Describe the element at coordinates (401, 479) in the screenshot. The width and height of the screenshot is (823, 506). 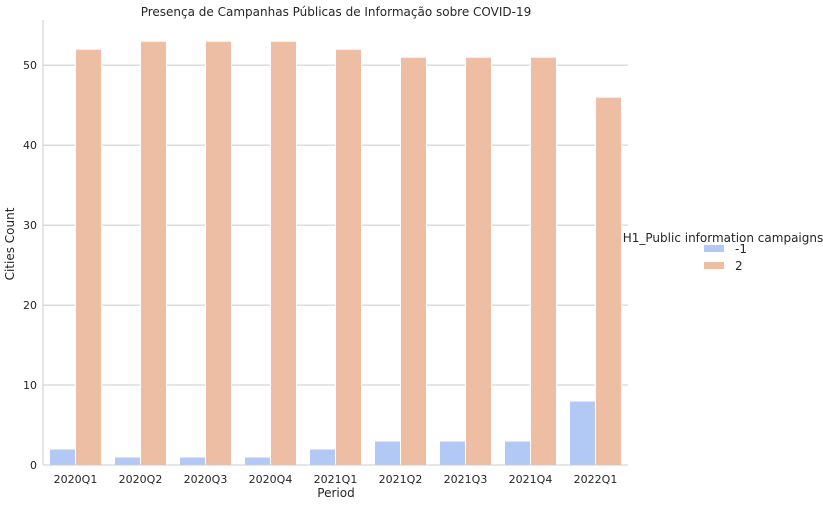
I see `x-tick-label: 2021Q2` at that location.